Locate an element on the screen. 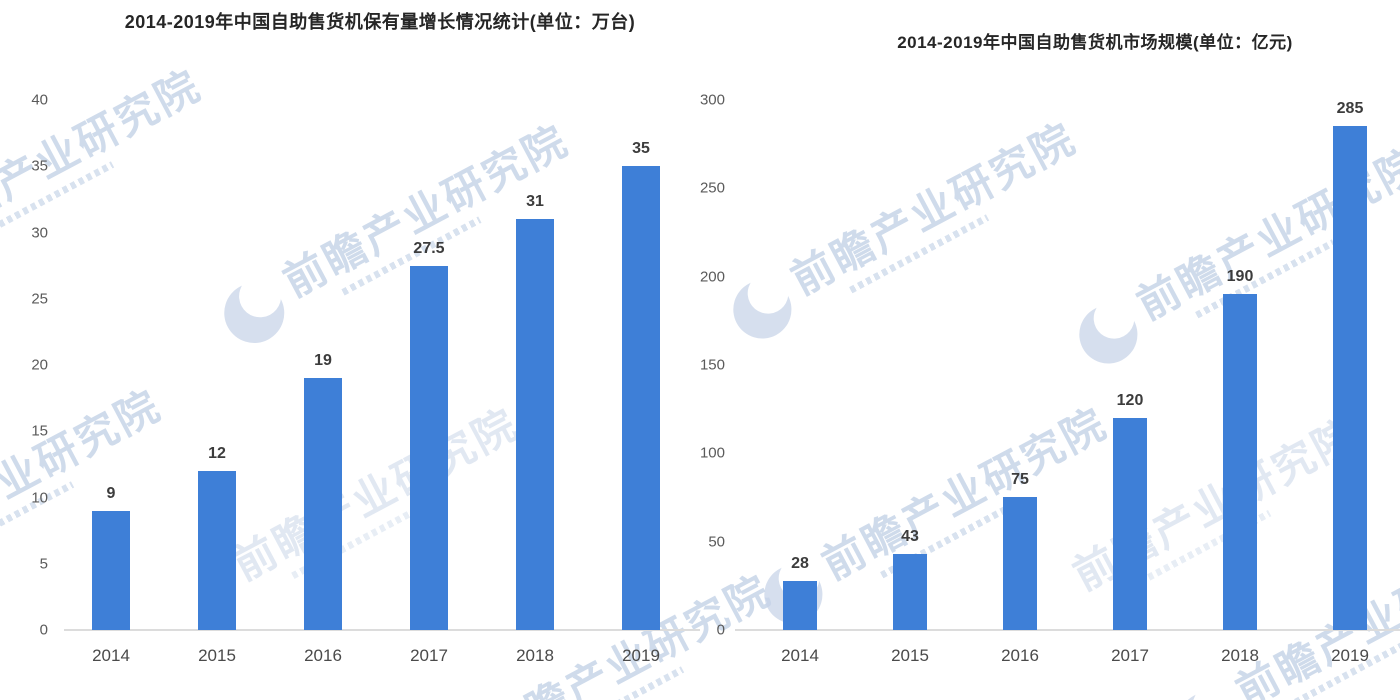 This screenshot has height=700, width=1400. value-label-2018: 190 is located at coordinates (1240, 276).